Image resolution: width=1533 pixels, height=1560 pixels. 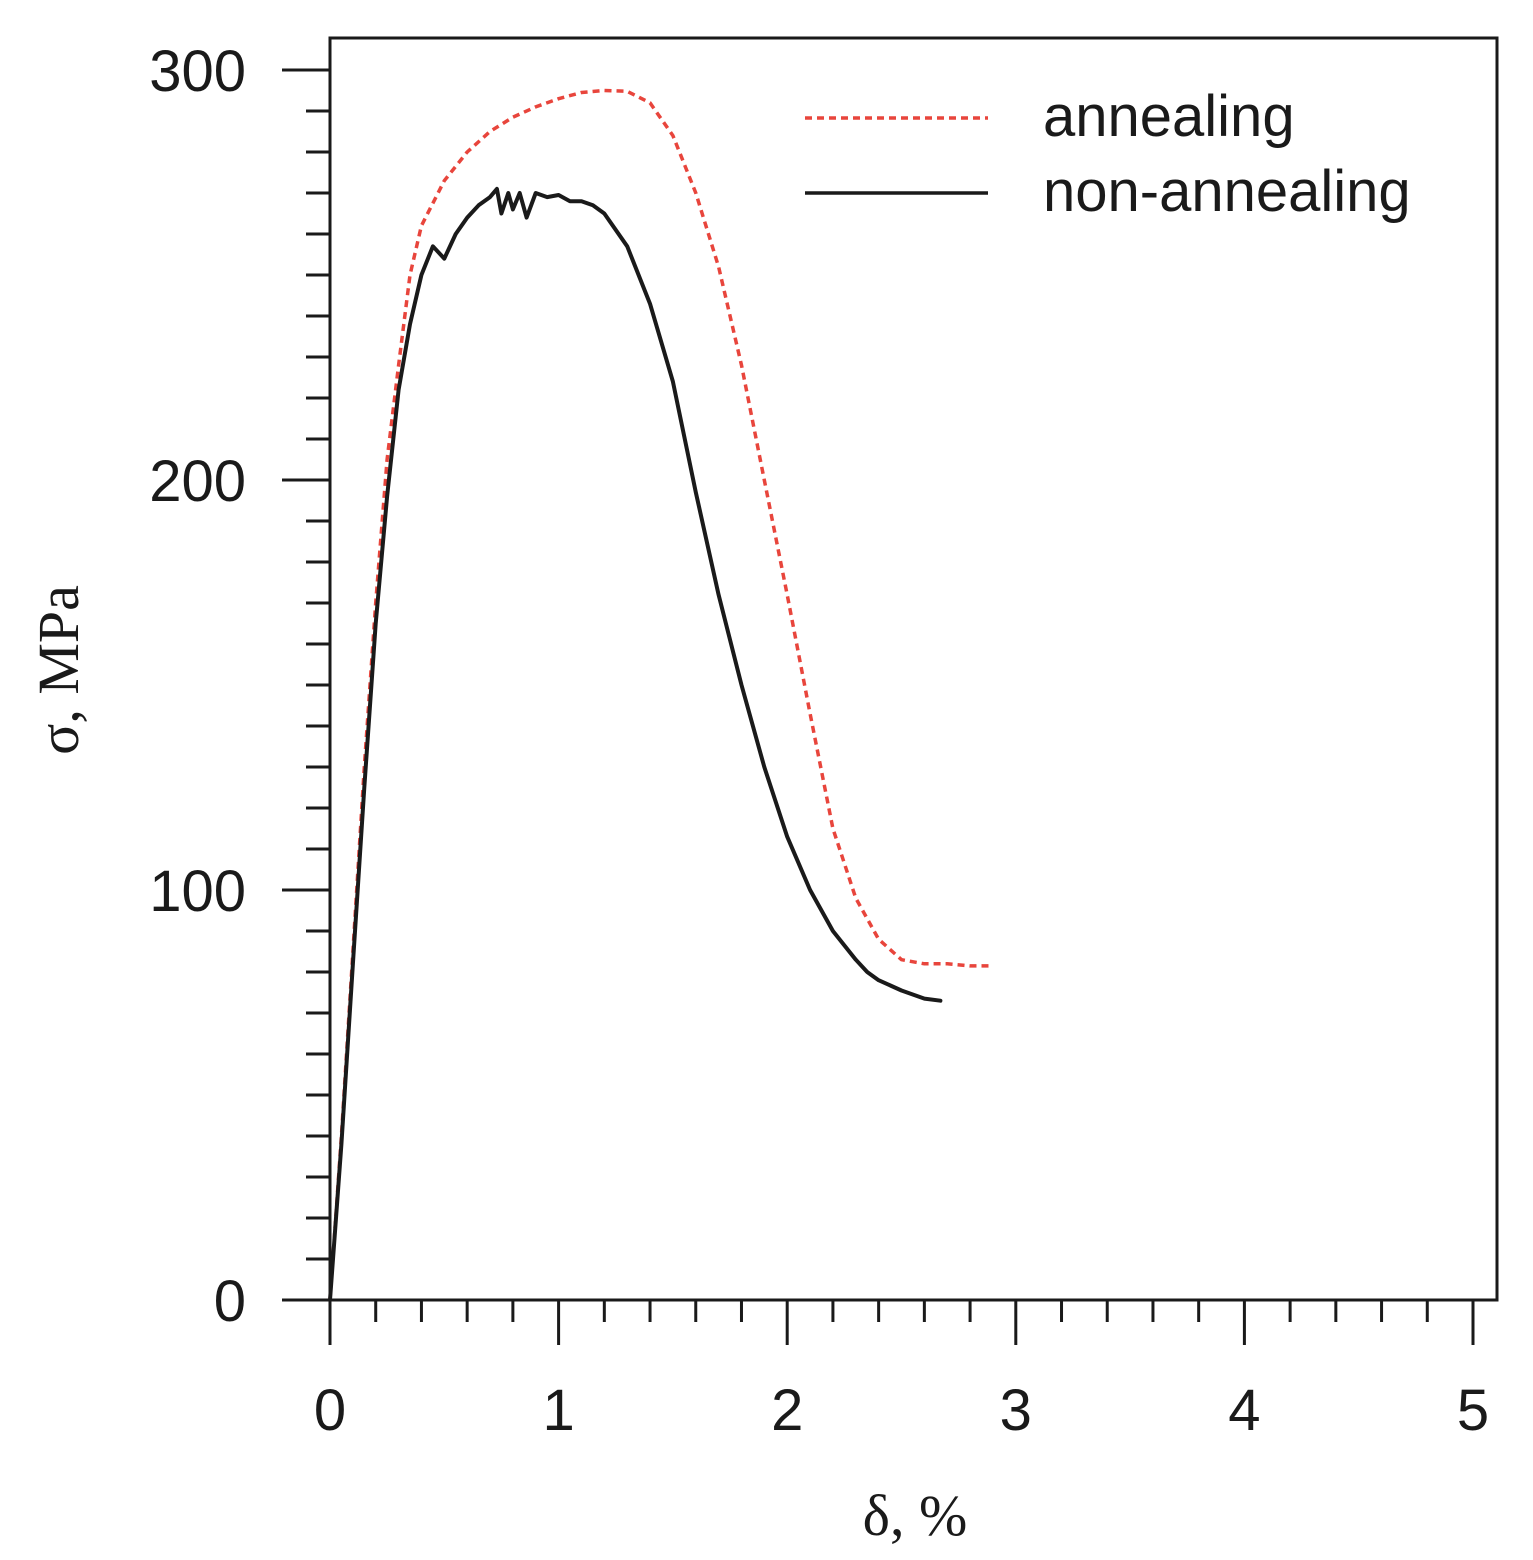 What do you see at coordinates (230, 1301) in the screenshot?
I see `y-tick-label: 0` at bounding box center [230, 1301].